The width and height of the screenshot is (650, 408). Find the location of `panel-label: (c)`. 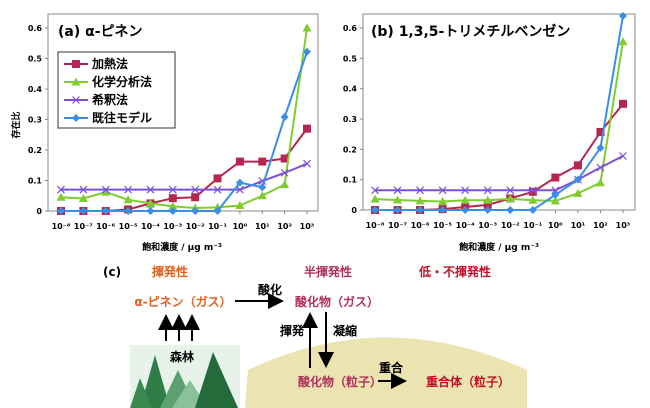

panel-label: (c) is located at coordinates (112, 272).